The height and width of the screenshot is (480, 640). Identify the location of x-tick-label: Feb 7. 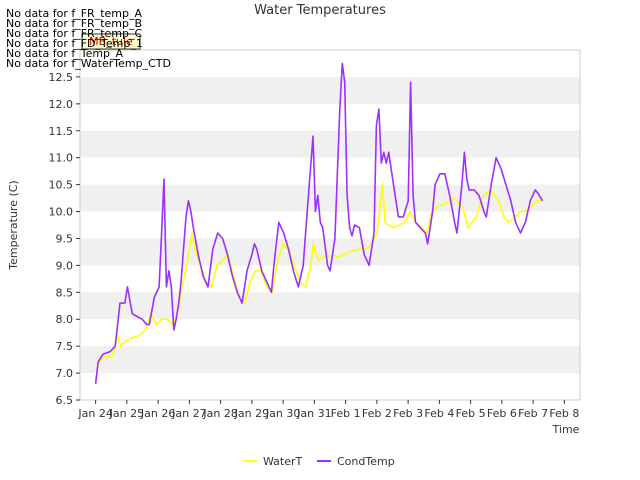
(533, 413).